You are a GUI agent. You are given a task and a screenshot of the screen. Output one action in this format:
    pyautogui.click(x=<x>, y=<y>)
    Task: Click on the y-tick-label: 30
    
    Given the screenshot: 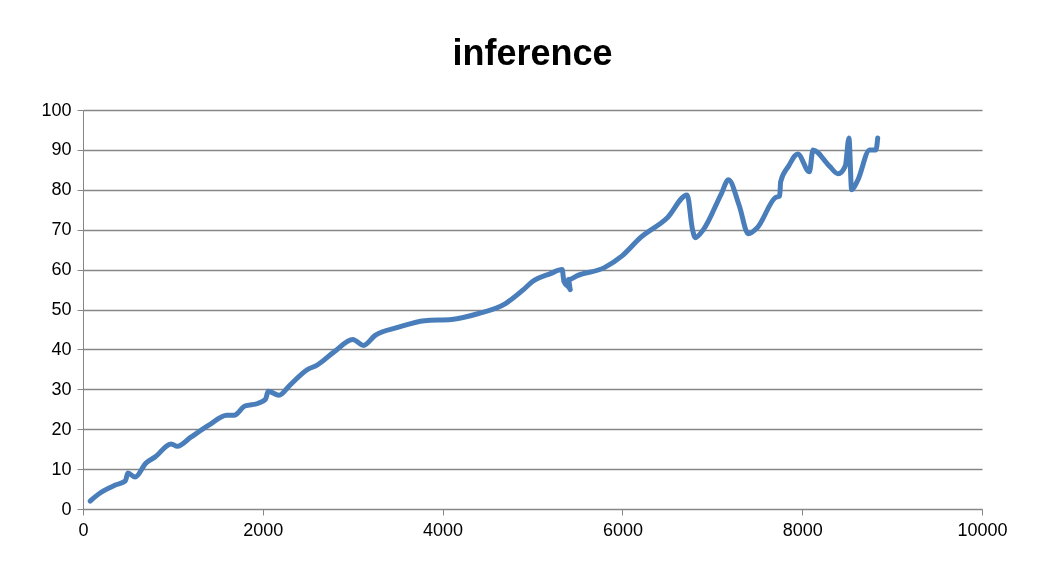 What is the action you would take?
    pyautogui.click(x=61, y=388)
    